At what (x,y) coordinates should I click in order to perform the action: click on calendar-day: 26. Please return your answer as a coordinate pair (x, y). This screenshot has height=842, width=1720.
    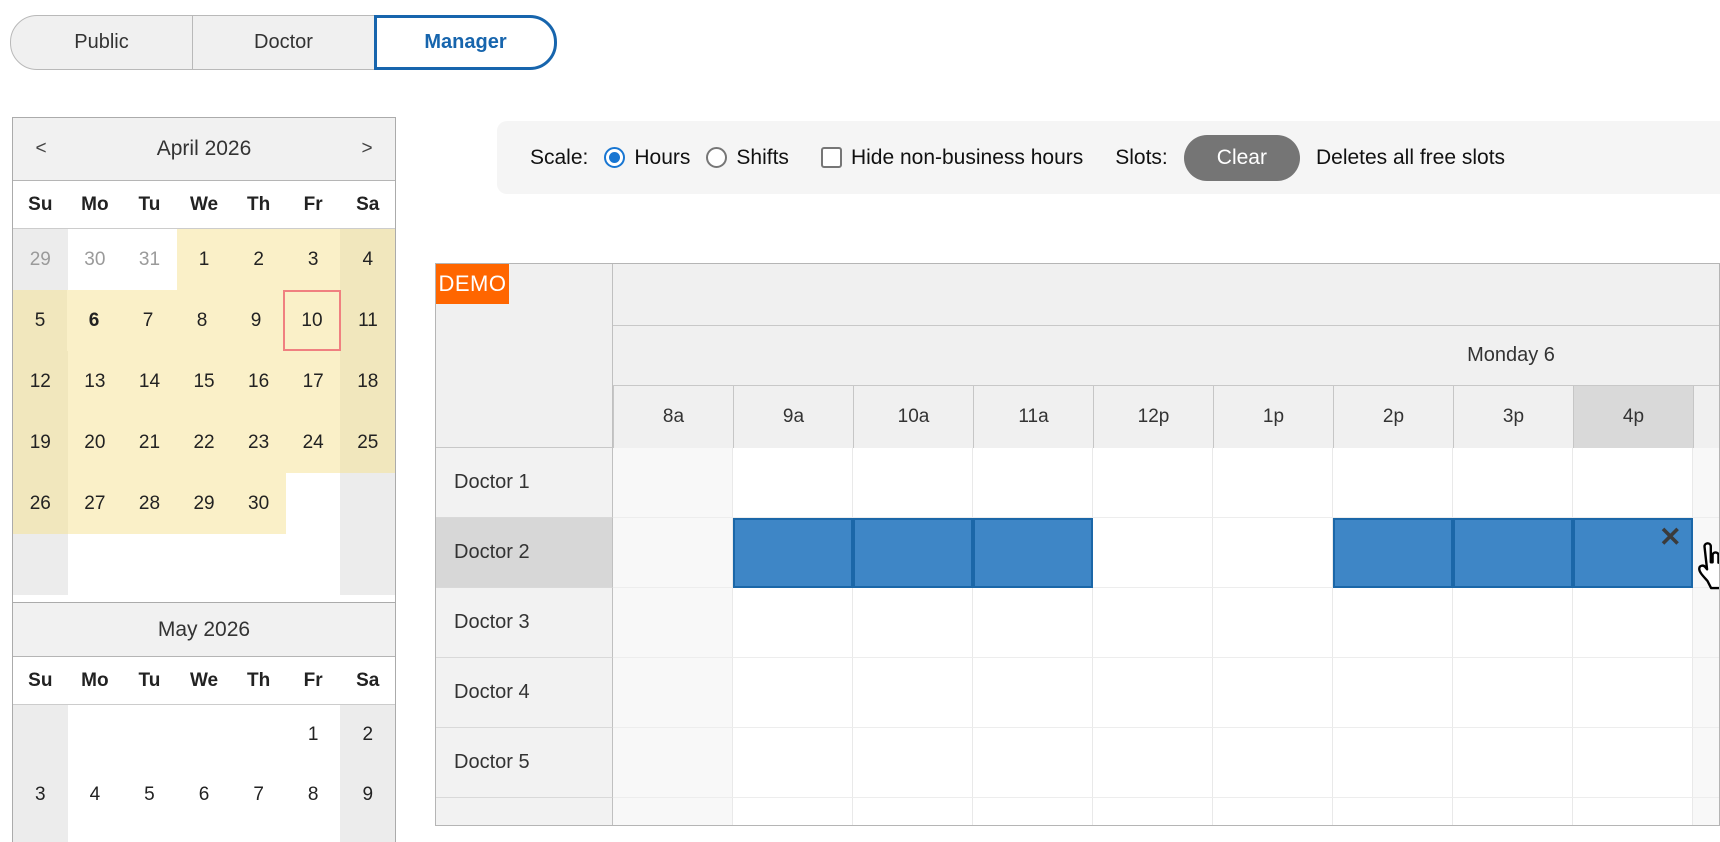
    Looking at the image, I should click on (40, 503).